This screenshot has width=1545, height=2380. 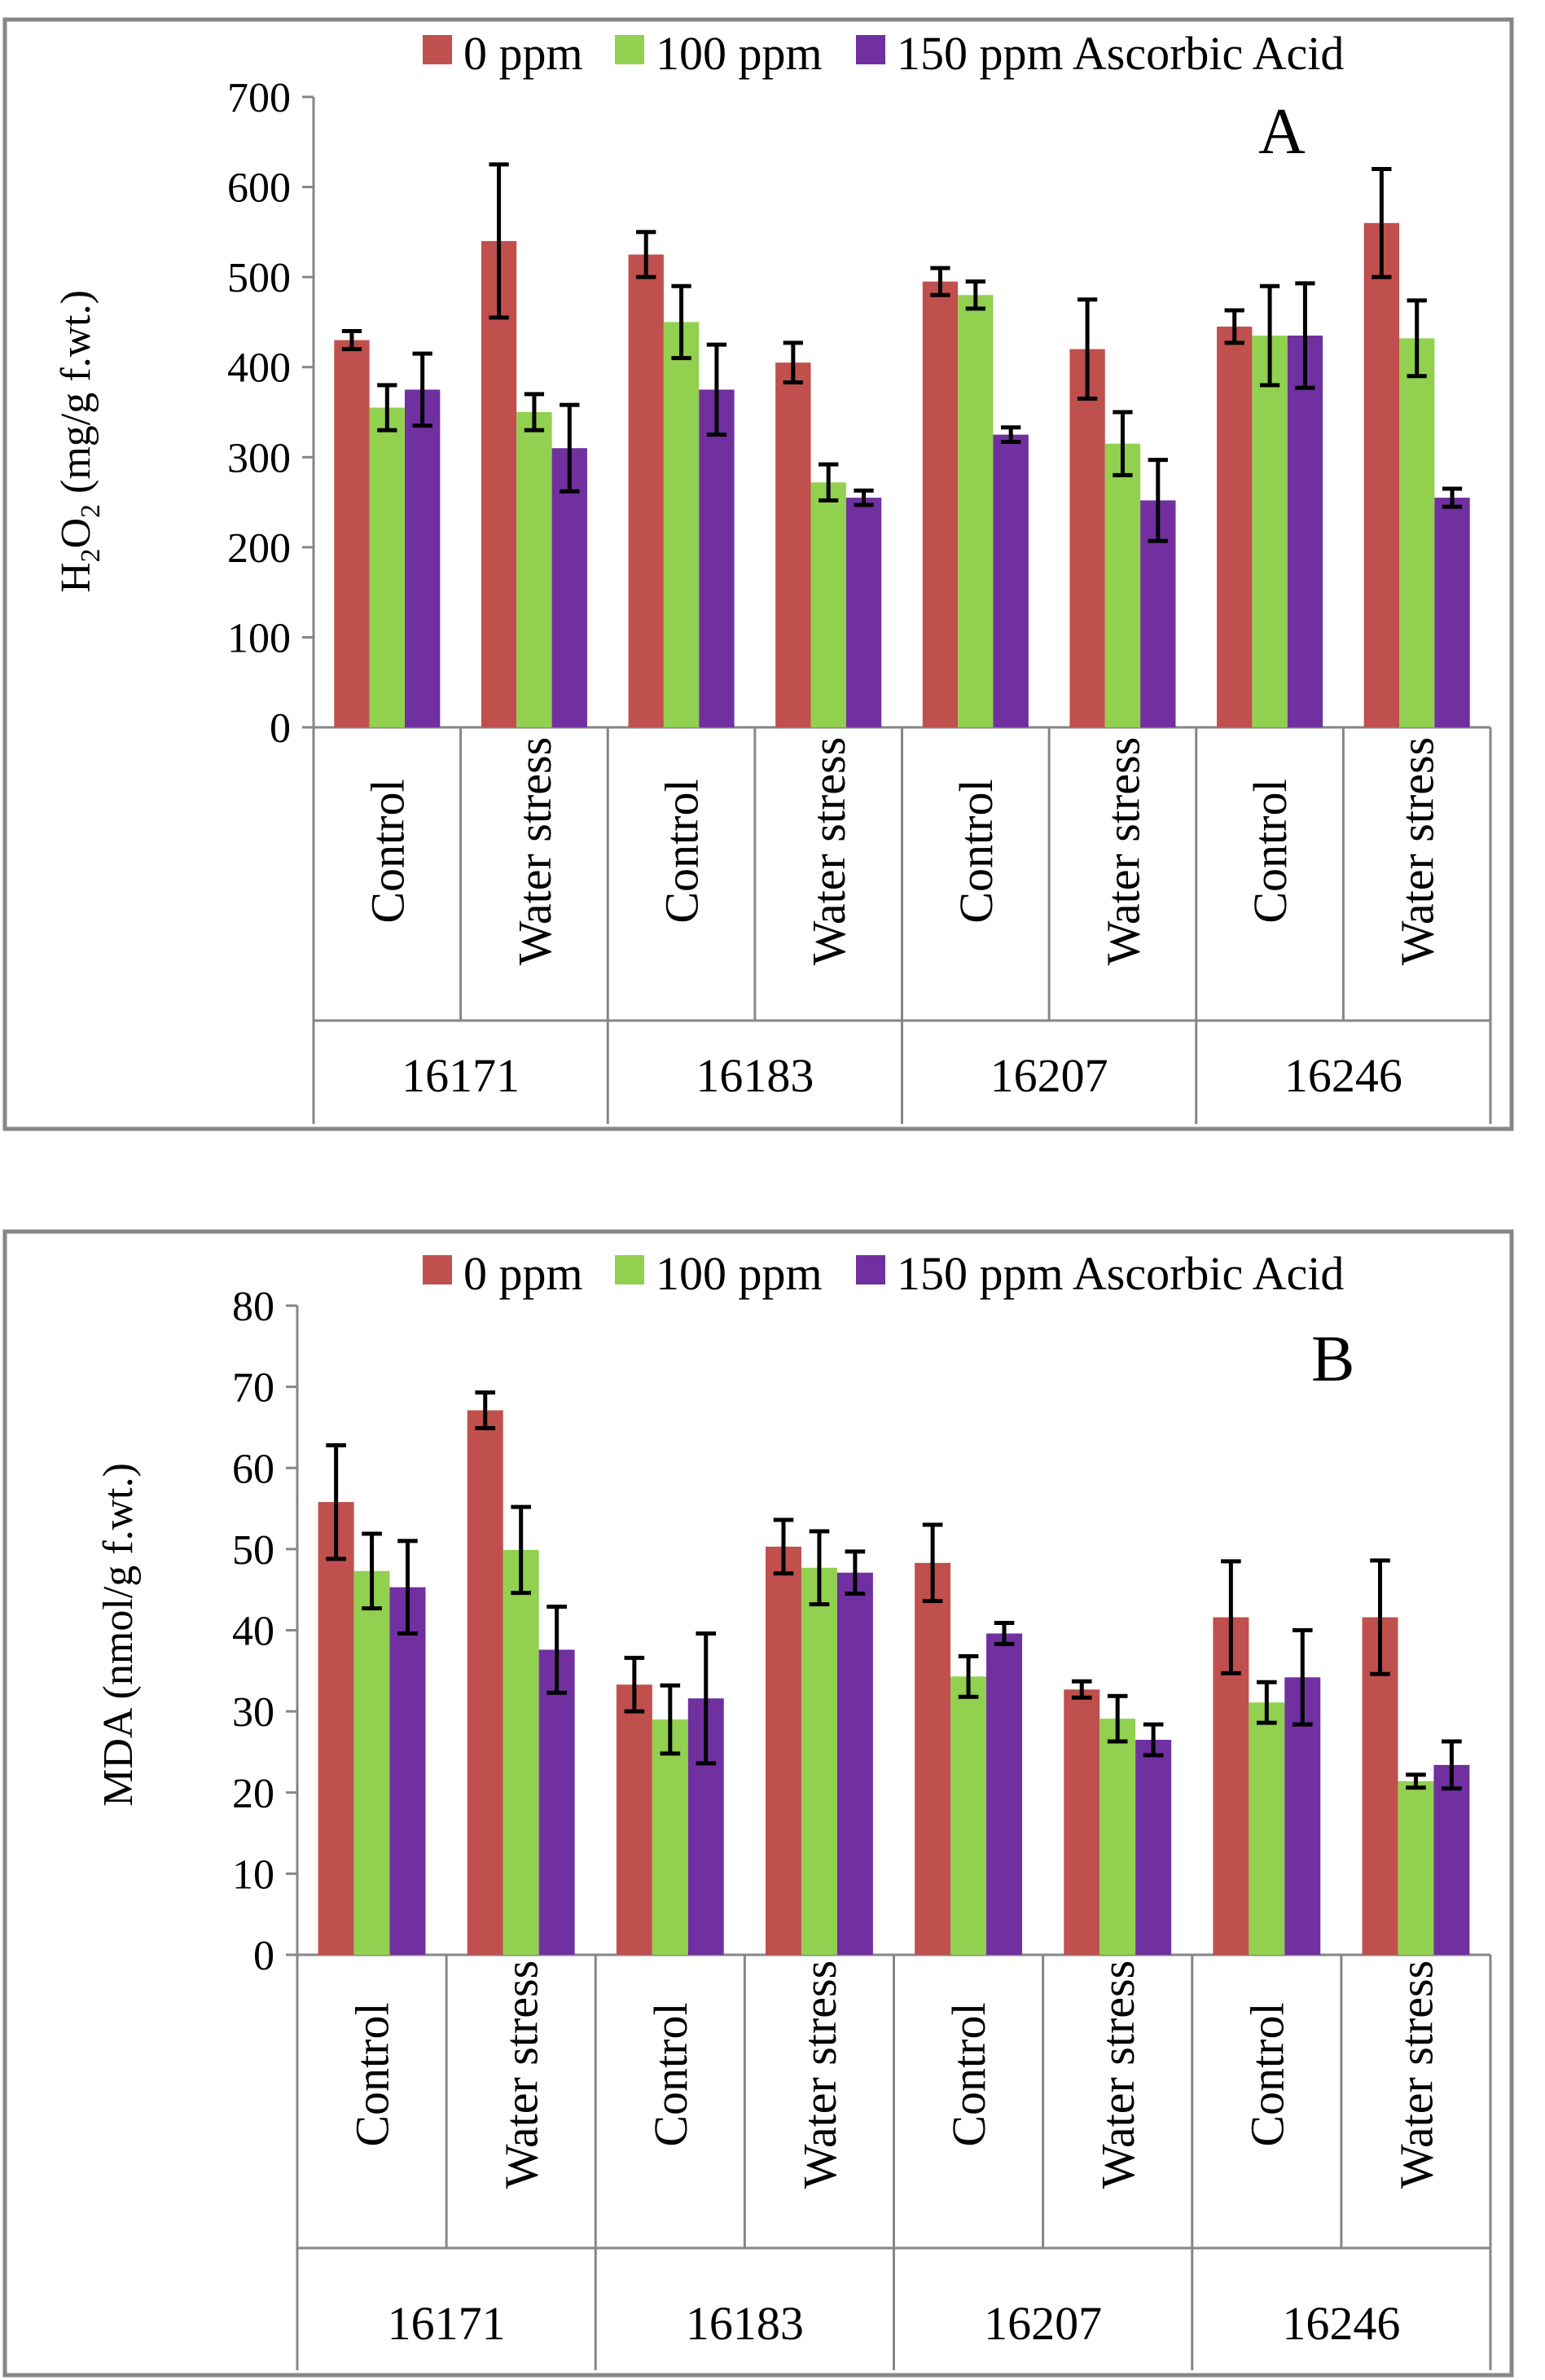 What do you see at coordinates (253, 1551) in the screenshot?
I see `y-tick-label: 50` at bounding box center [253, 1551].